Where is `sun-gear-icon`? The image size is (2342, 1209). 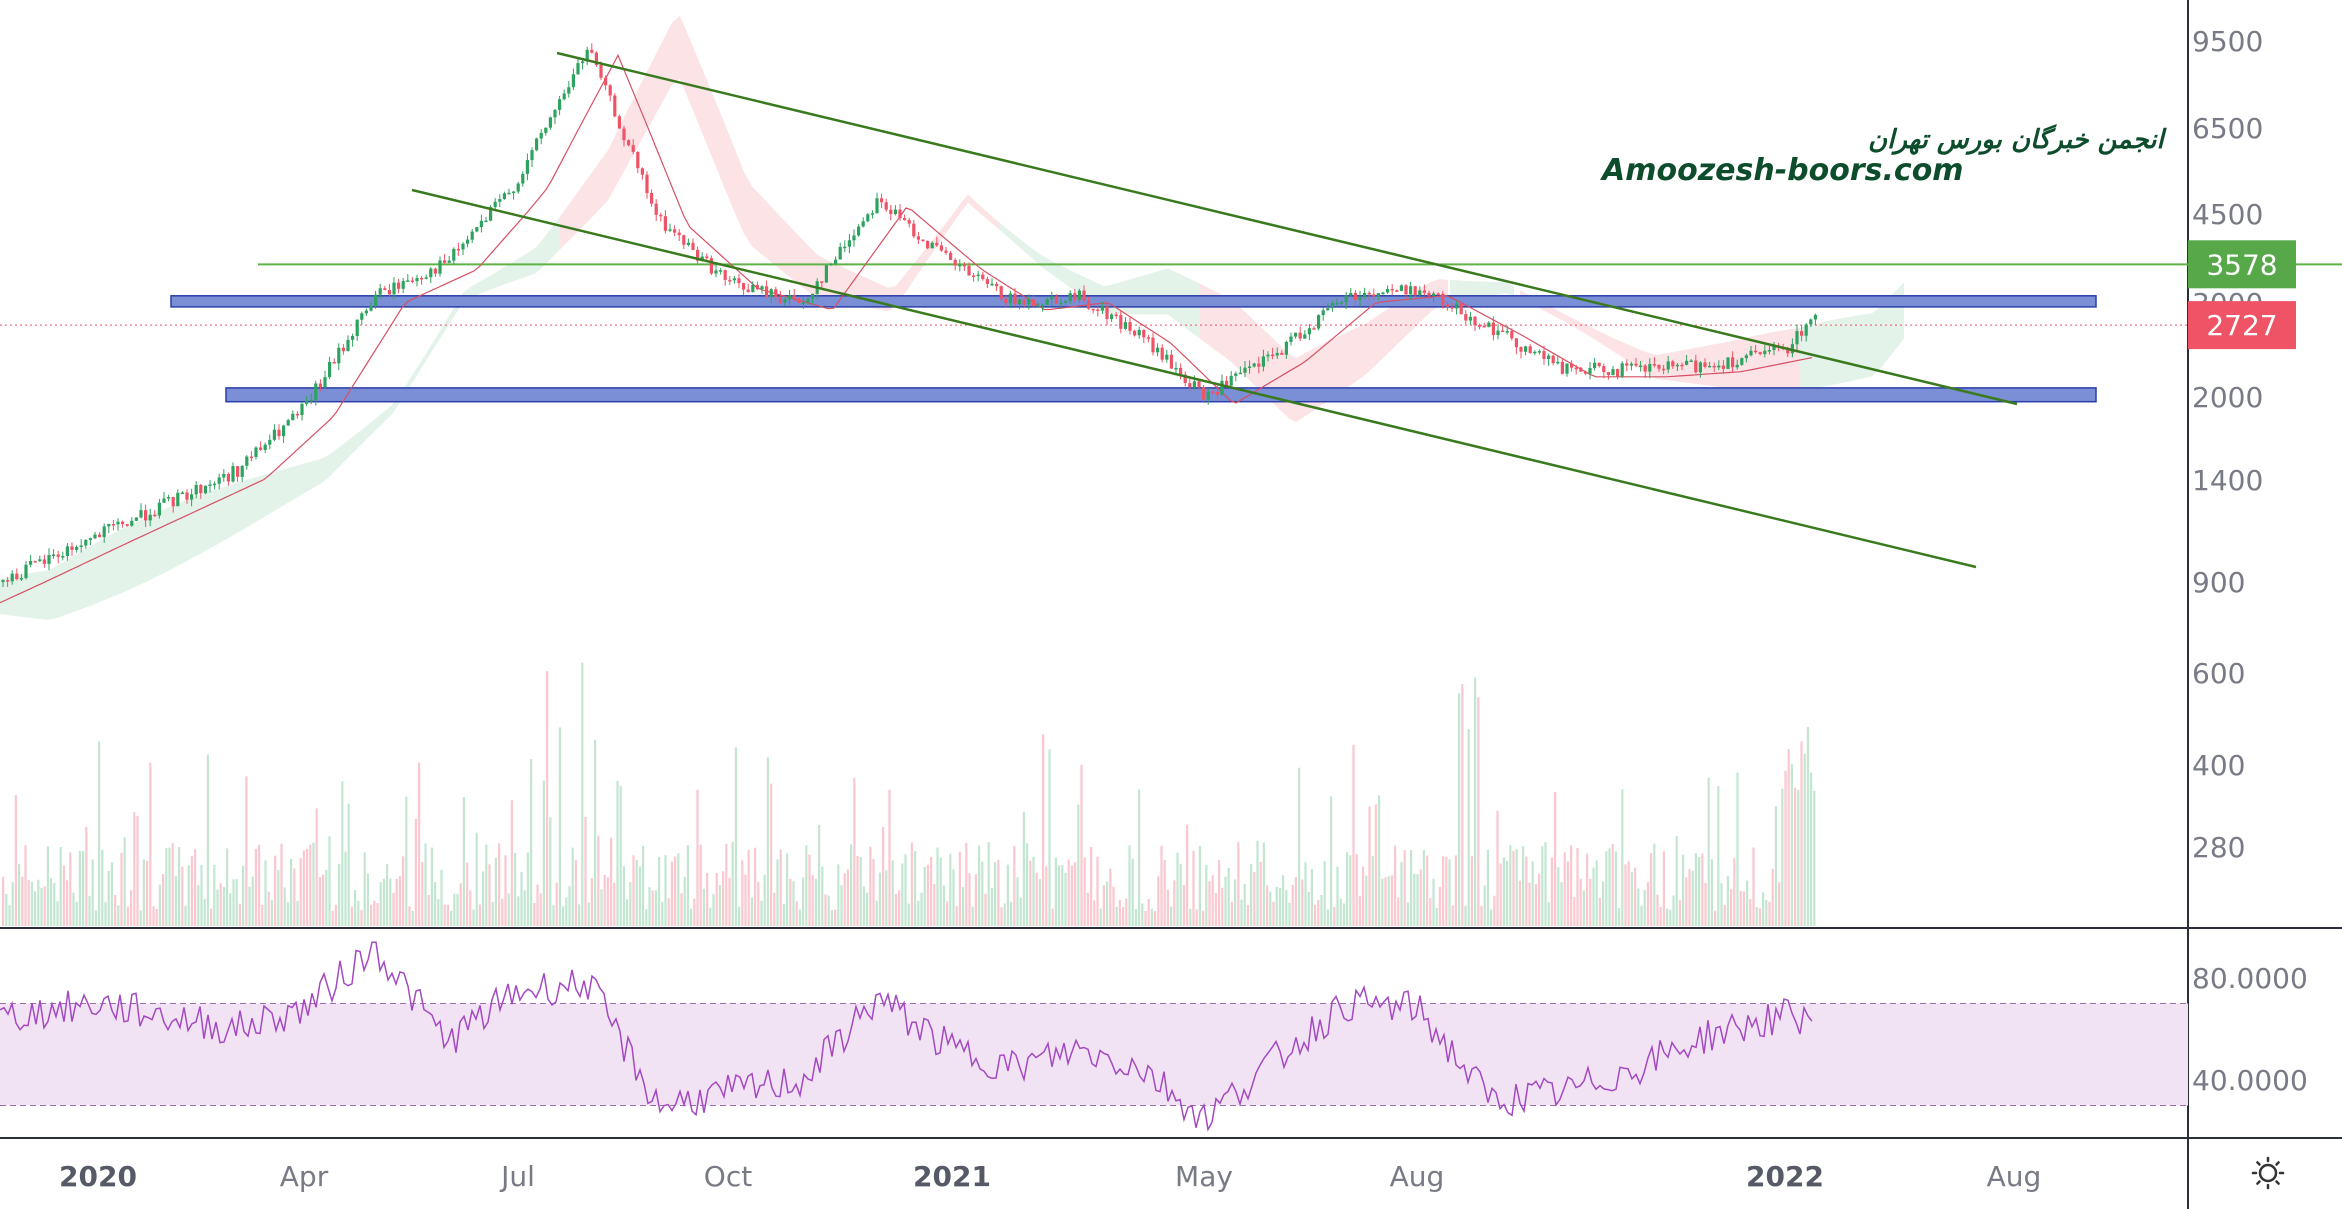 sun-gear-icon is located at coordinates (2268, 1173).